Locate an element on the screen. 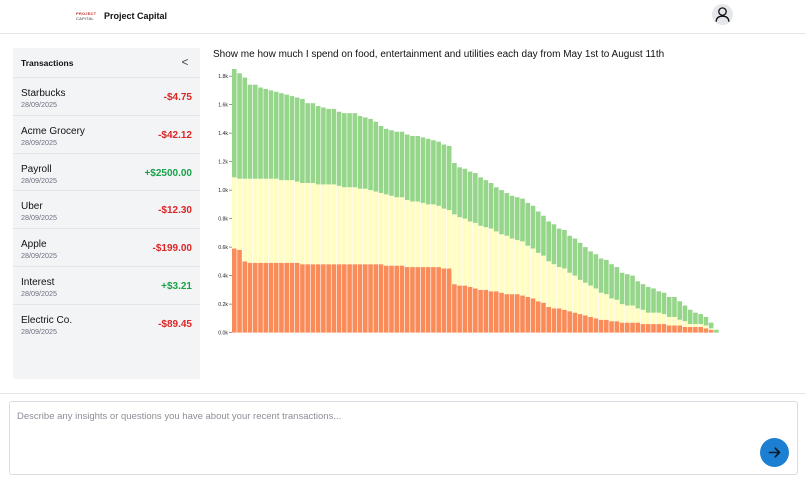 The width and height of the screenshot is (806, 484). y-axis-tick-label: 1.4k is located at coordinates (223, 134).